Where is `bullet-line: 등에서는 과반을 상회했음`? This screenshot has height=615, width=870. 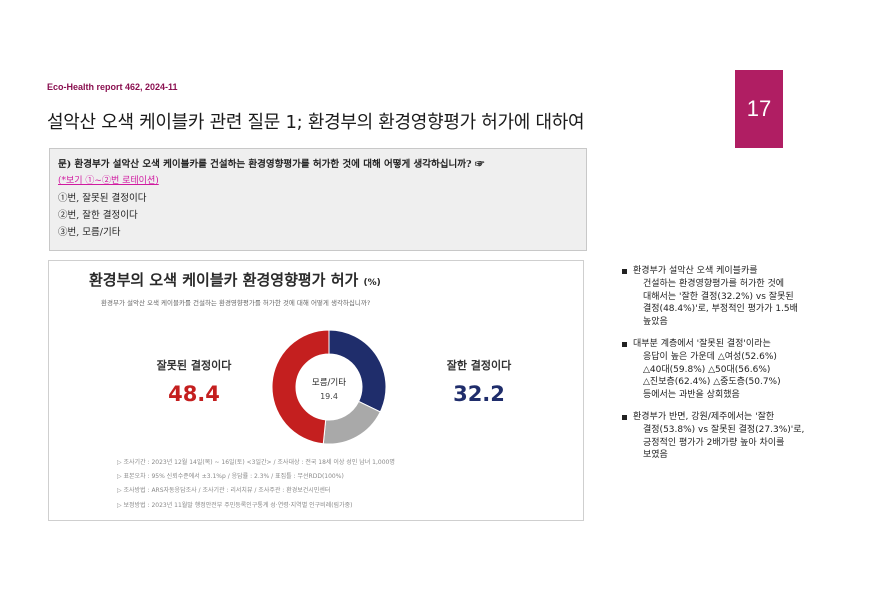
bullet-line: 등에서는 과반을 상회했음 is located at coordinates (691, 395).